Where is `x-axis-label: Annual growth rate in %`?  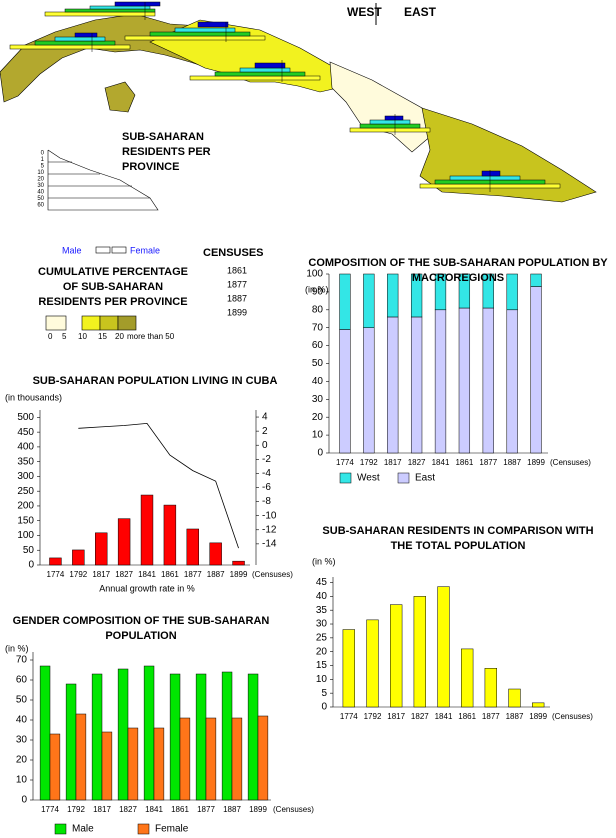
x-axis-label: Annual growth rate in % is located at coordinates (147, 588).